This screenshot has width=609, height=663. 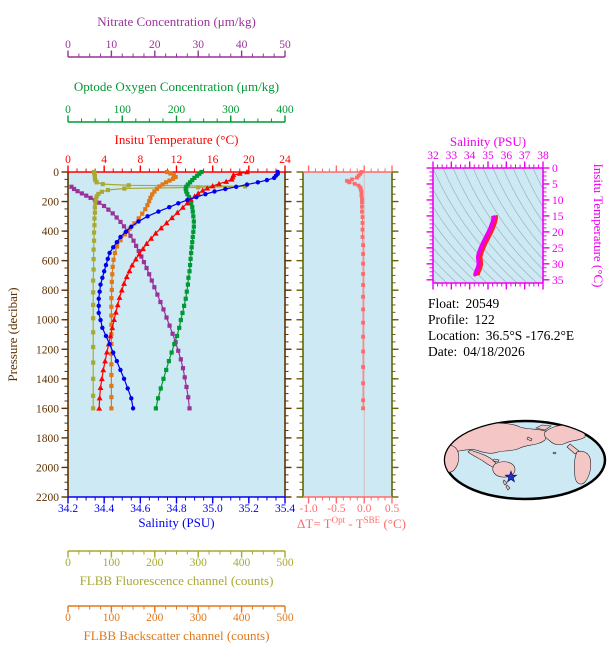 I want to click on delta-t-background, so click(x=347, y=334).